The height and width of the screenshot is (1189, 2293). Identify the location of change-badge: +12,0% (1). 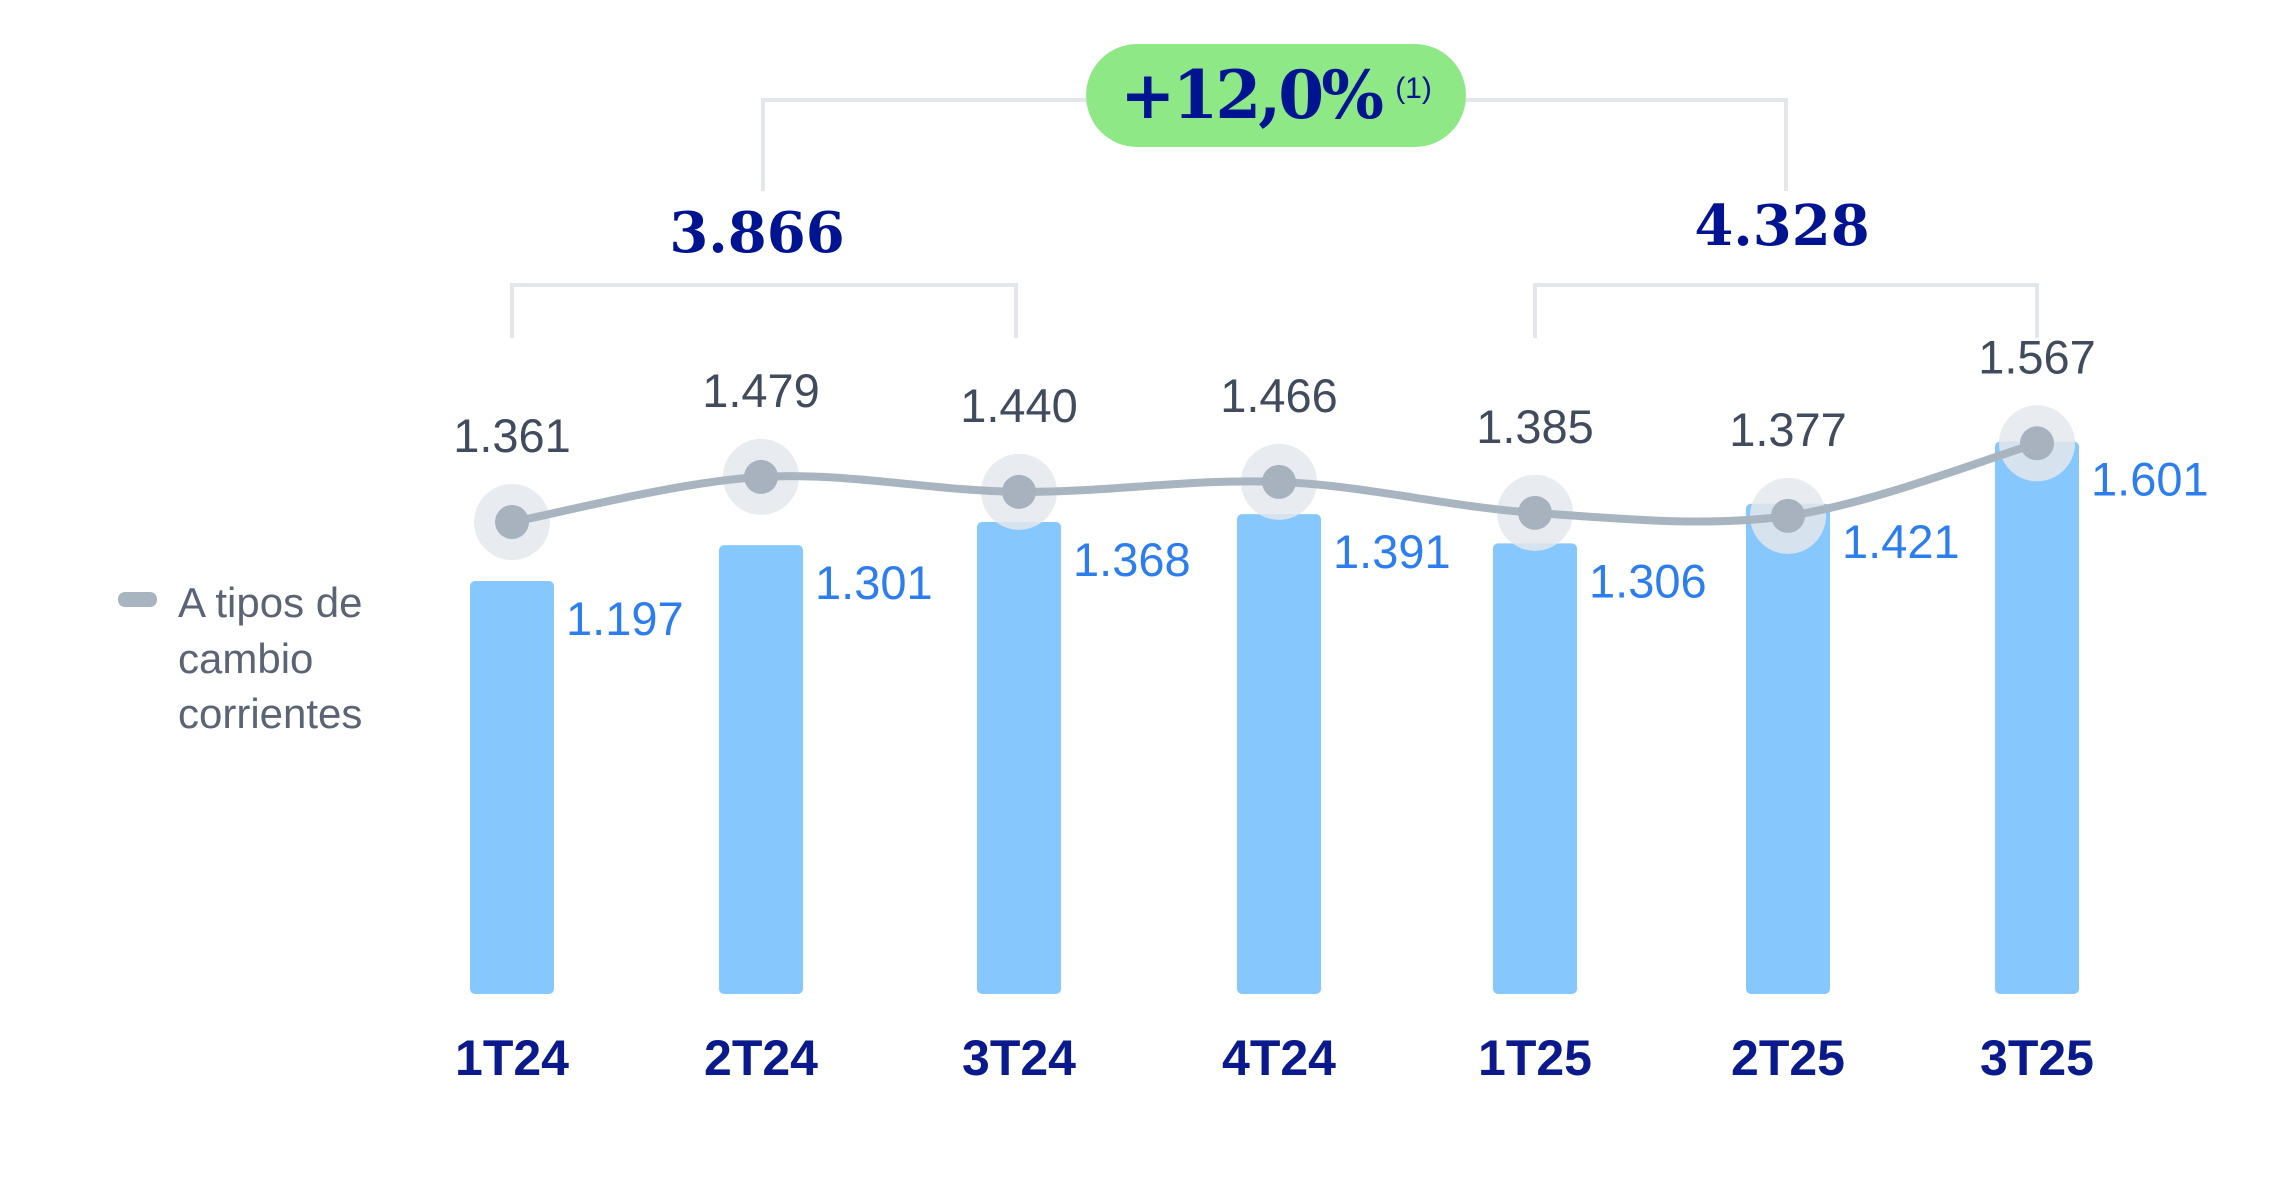
(1276, 95).